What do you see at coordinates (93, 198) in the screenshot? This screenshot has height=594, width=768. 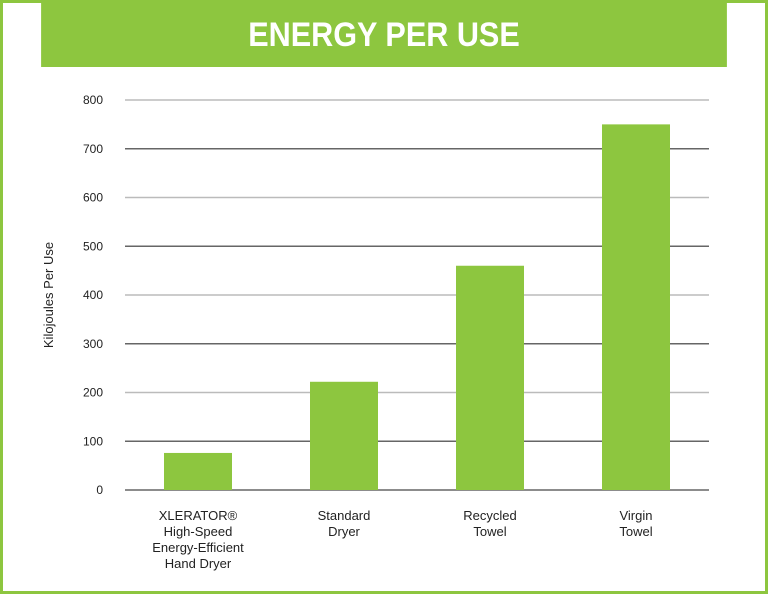 I see `y-tick-label: 600` at bounding box center [93, 198].